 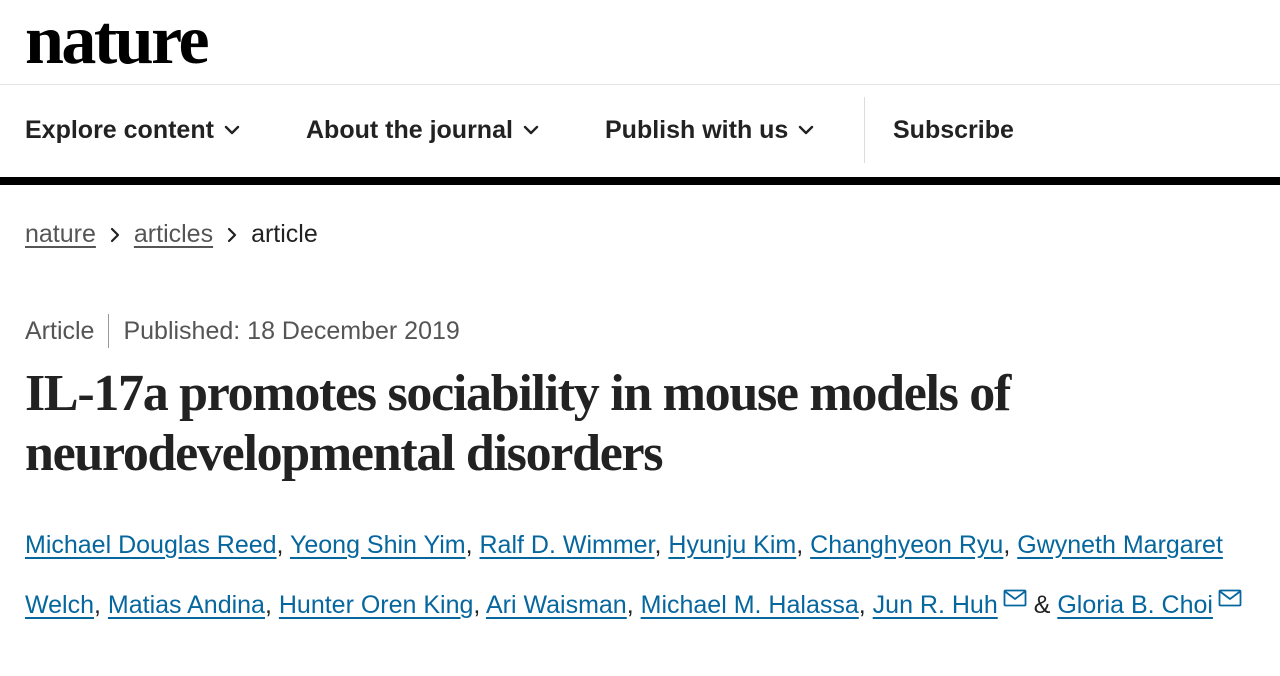 I want to click on author-link: Changhyeon Ryu, so click(x=907, y=545).